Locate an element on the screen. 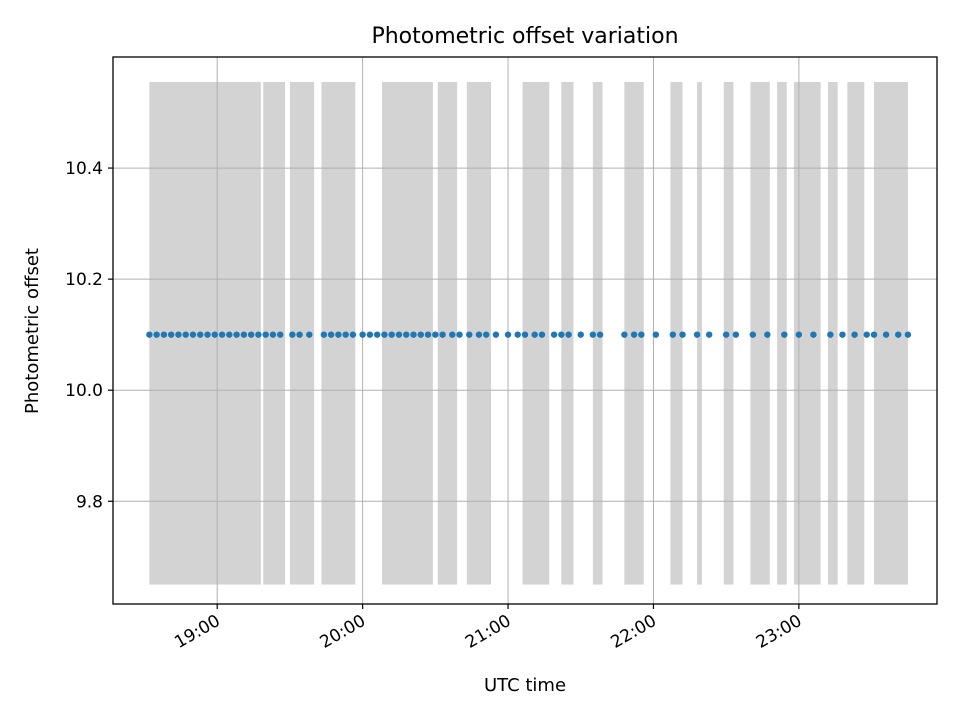  y-tick-label-0: 9.8 is located at coordinates (89, 502).